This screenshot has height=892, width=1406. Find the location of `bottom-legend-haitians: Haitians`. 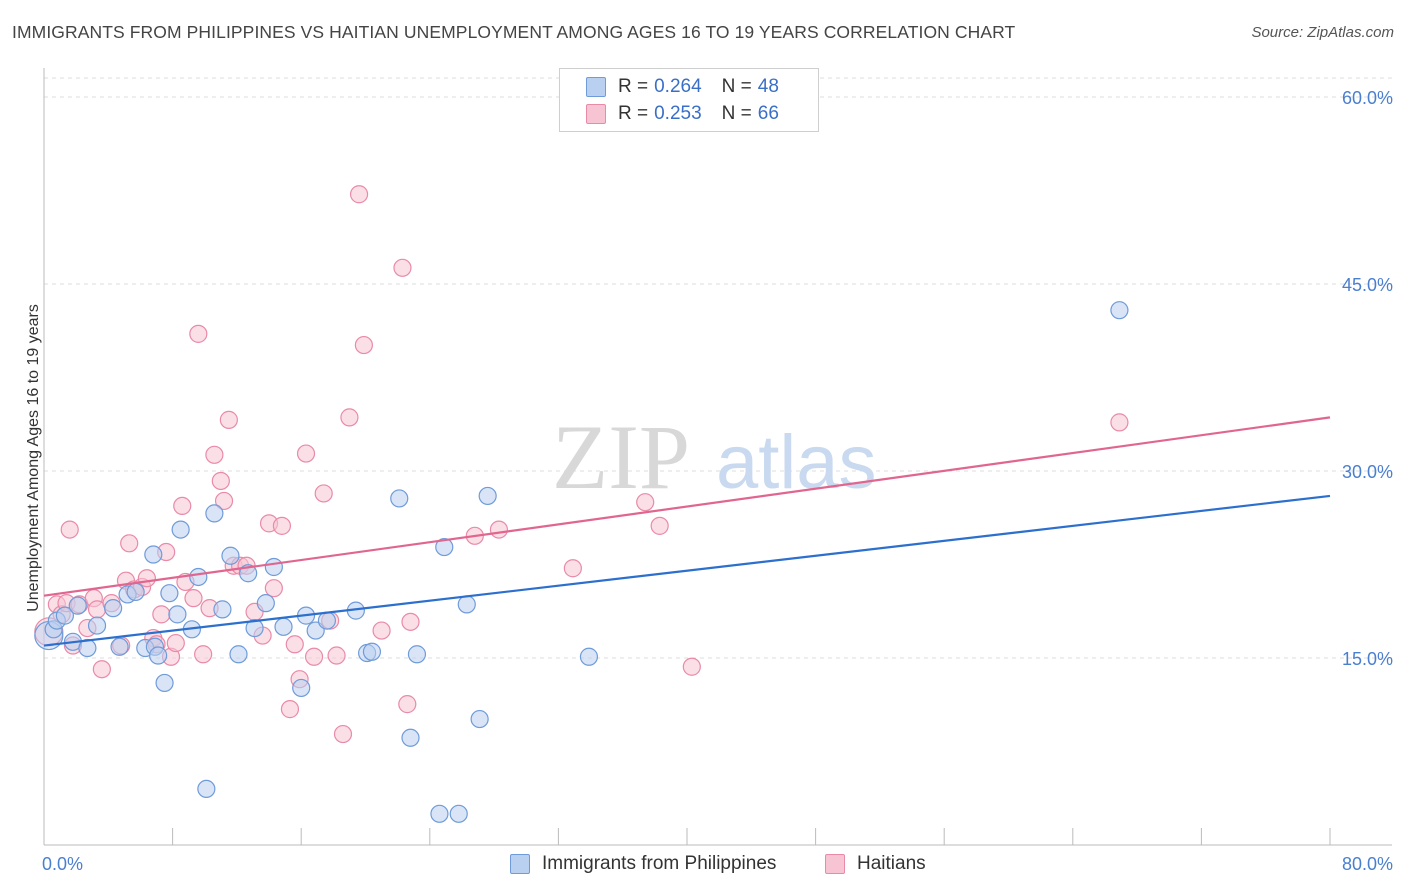

bottom-legend-haitians: Haitians is located at coordinates (875, 864).